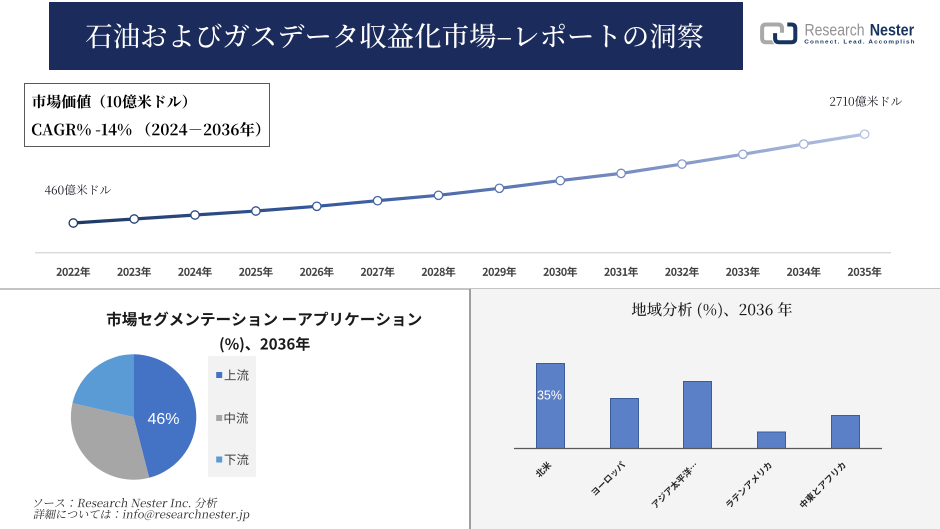 The width and height of the screenshot is (940, 529). What do you see at coordinates (859, 43) in the screenshot?
I see `svg-text: Connect. Lead. Accomplish` at bounding box center [859, 43].